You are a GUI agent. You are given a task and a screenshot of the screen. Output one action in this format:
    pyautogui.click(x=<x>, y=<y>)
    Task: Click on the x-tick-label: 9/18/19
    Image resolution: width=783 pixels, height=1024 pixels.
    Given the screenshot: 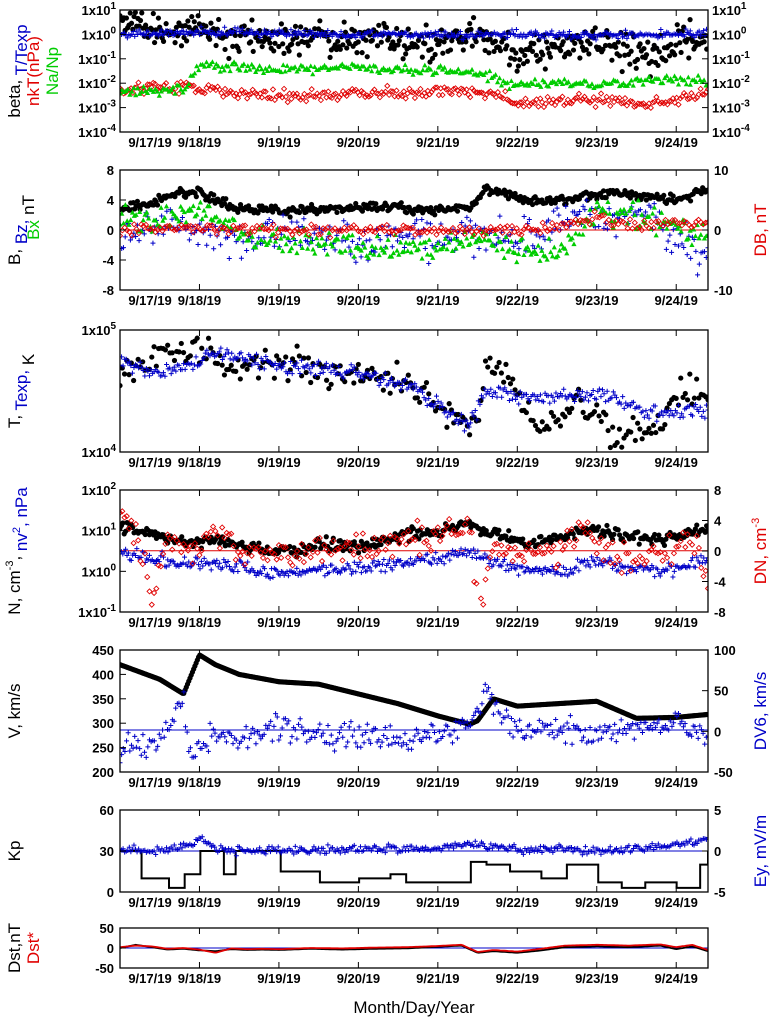 What is the action you would take?
    pyautogui.click(x=199, y=462)
    